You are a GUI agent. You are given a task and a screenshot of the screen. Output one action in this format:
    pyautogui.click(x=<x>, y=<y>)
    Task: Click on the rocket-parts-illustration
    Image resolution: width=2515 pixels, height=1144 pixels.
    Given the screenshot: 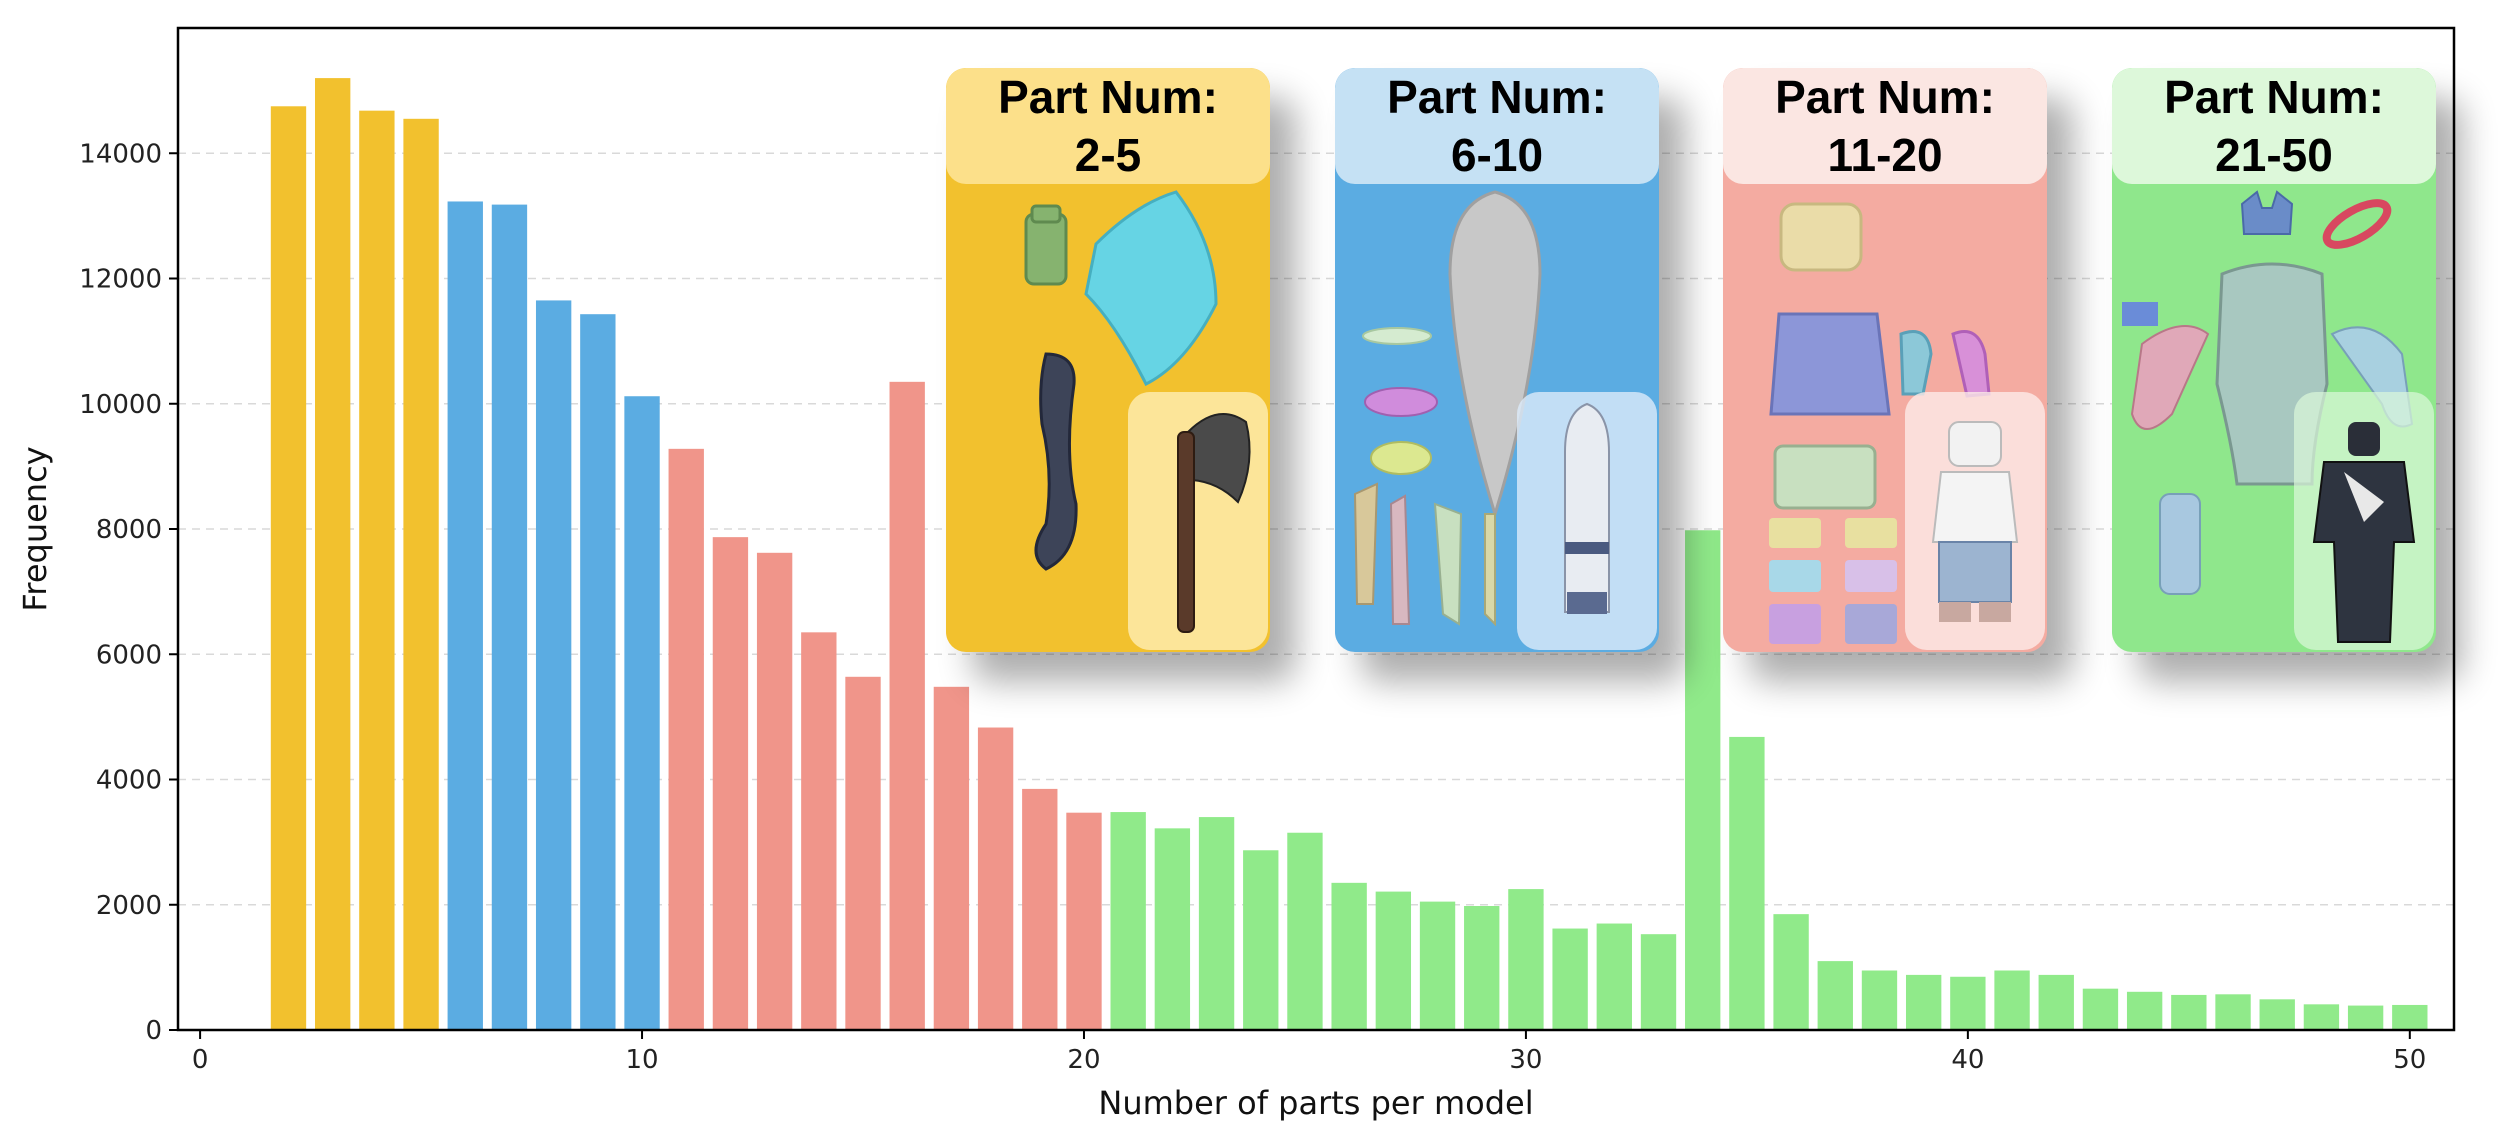 What is the action you would take?
    pyautogui.click(x=1497, y=418)
    